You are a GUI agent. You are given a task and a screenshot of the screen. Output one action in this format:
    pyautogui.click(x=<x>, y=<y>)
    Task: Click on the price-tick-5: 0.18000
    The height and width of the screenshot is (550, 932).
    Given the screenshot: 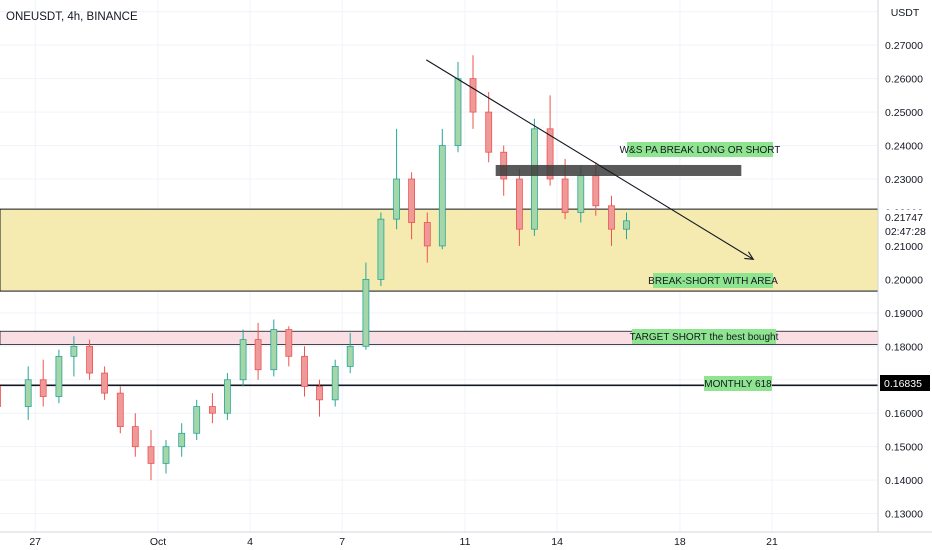 What is the action you would take?
    pyautogui.click(x=904, y=347)
    